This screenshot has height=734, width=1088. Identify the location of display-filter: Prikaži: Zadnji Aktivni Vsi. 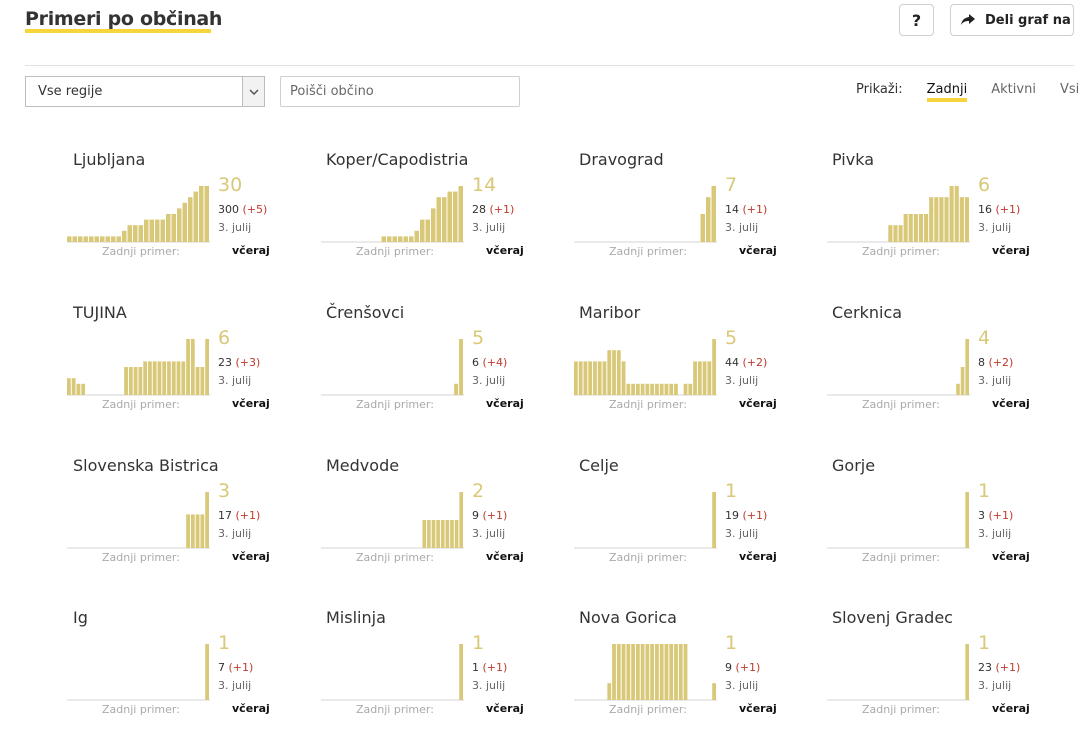
(968, 92).